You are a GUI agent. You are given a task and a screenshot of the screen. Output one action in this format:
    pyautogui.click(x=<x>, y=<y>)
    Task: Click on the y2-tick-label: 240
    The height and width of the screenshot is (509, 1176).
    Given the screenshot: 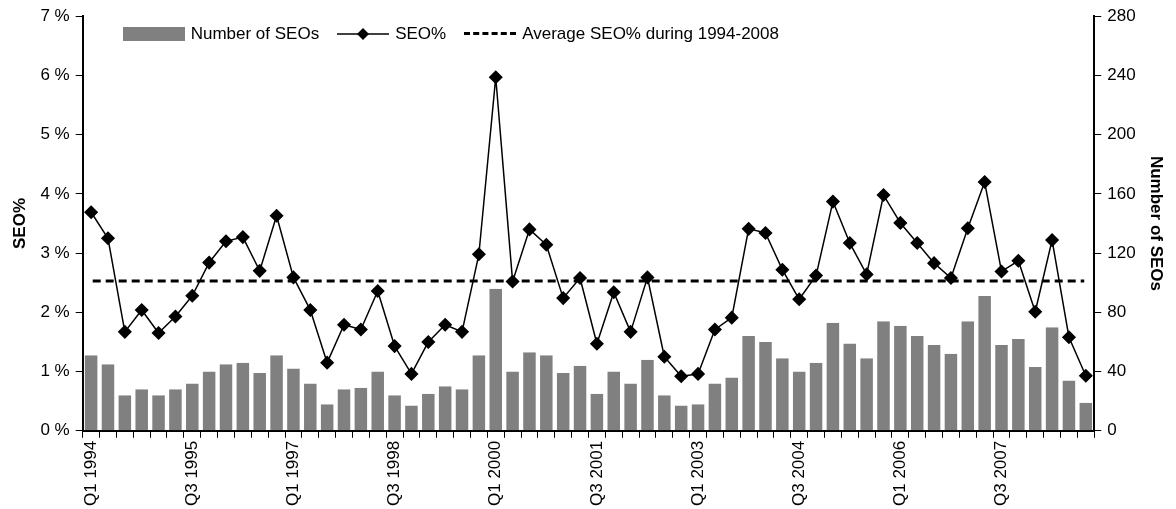 What is the action you would take?
    pyautogui.click(x=1121, y=75)
    